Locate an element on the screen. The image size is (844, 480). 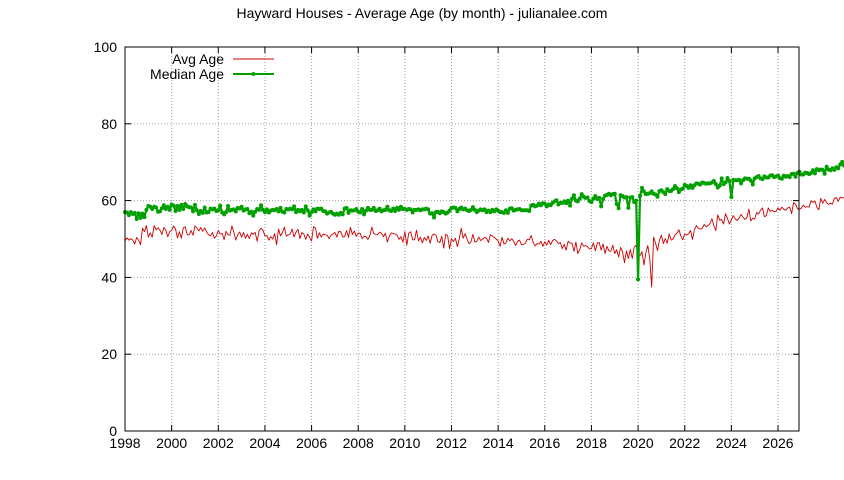
x-tick-label: 2002 is located at coordinates (218, 443).